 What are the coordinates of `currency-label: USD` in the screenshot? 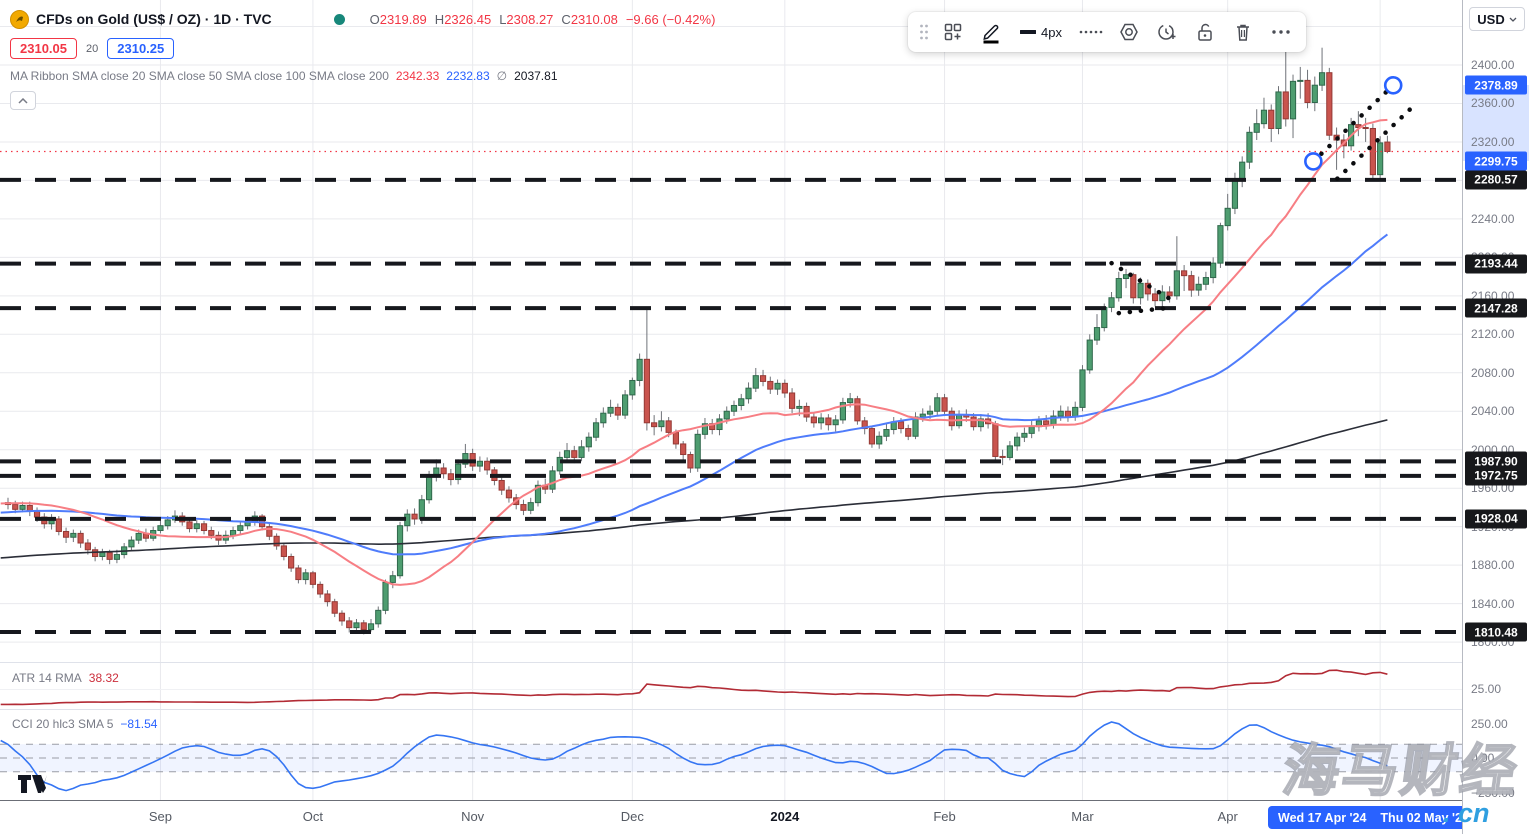 It's located at (1491, 19).